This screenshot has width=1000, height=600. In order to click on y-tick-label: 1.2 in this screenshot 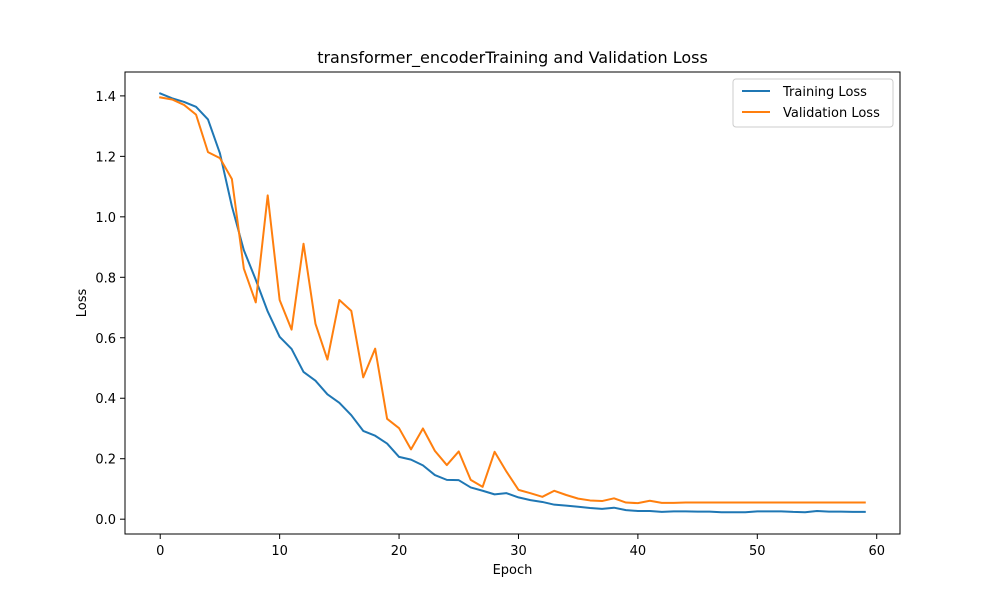, I will do `click(105, 157)`.